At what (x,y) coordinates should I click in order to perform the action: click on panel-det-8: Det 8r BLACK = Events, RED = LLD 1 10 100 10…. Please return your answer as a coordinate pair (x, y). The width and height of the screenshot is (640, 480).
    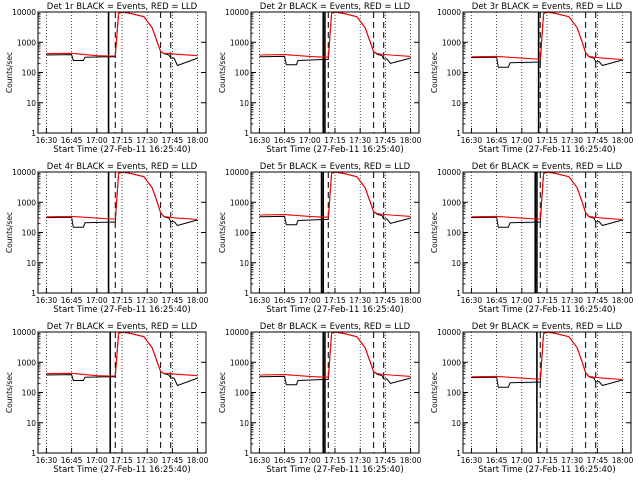
    Looking at the image, I should click on (320, 398).